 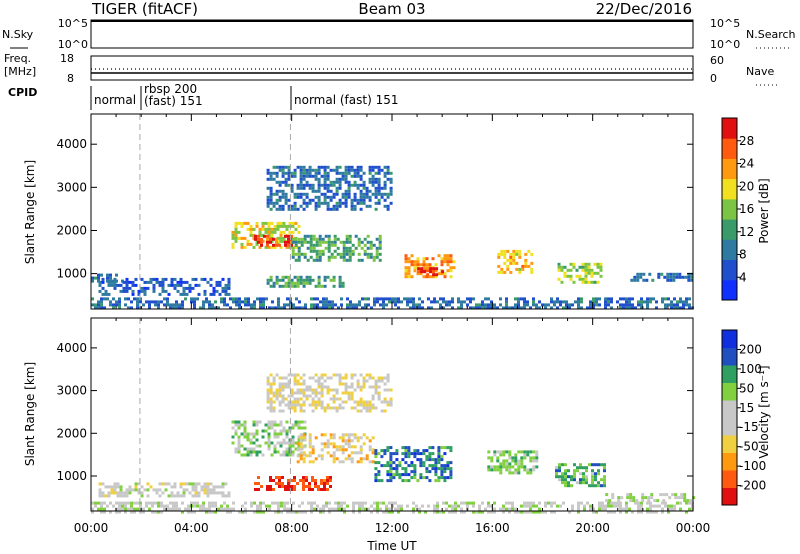 I want to click on power-y-label: Slant Range [km], so click(x=30, y=212).